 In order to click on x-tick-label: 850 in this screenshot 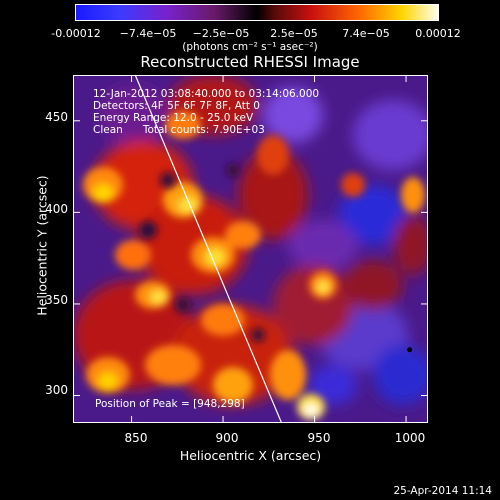, I will do `click(136, 438)`.